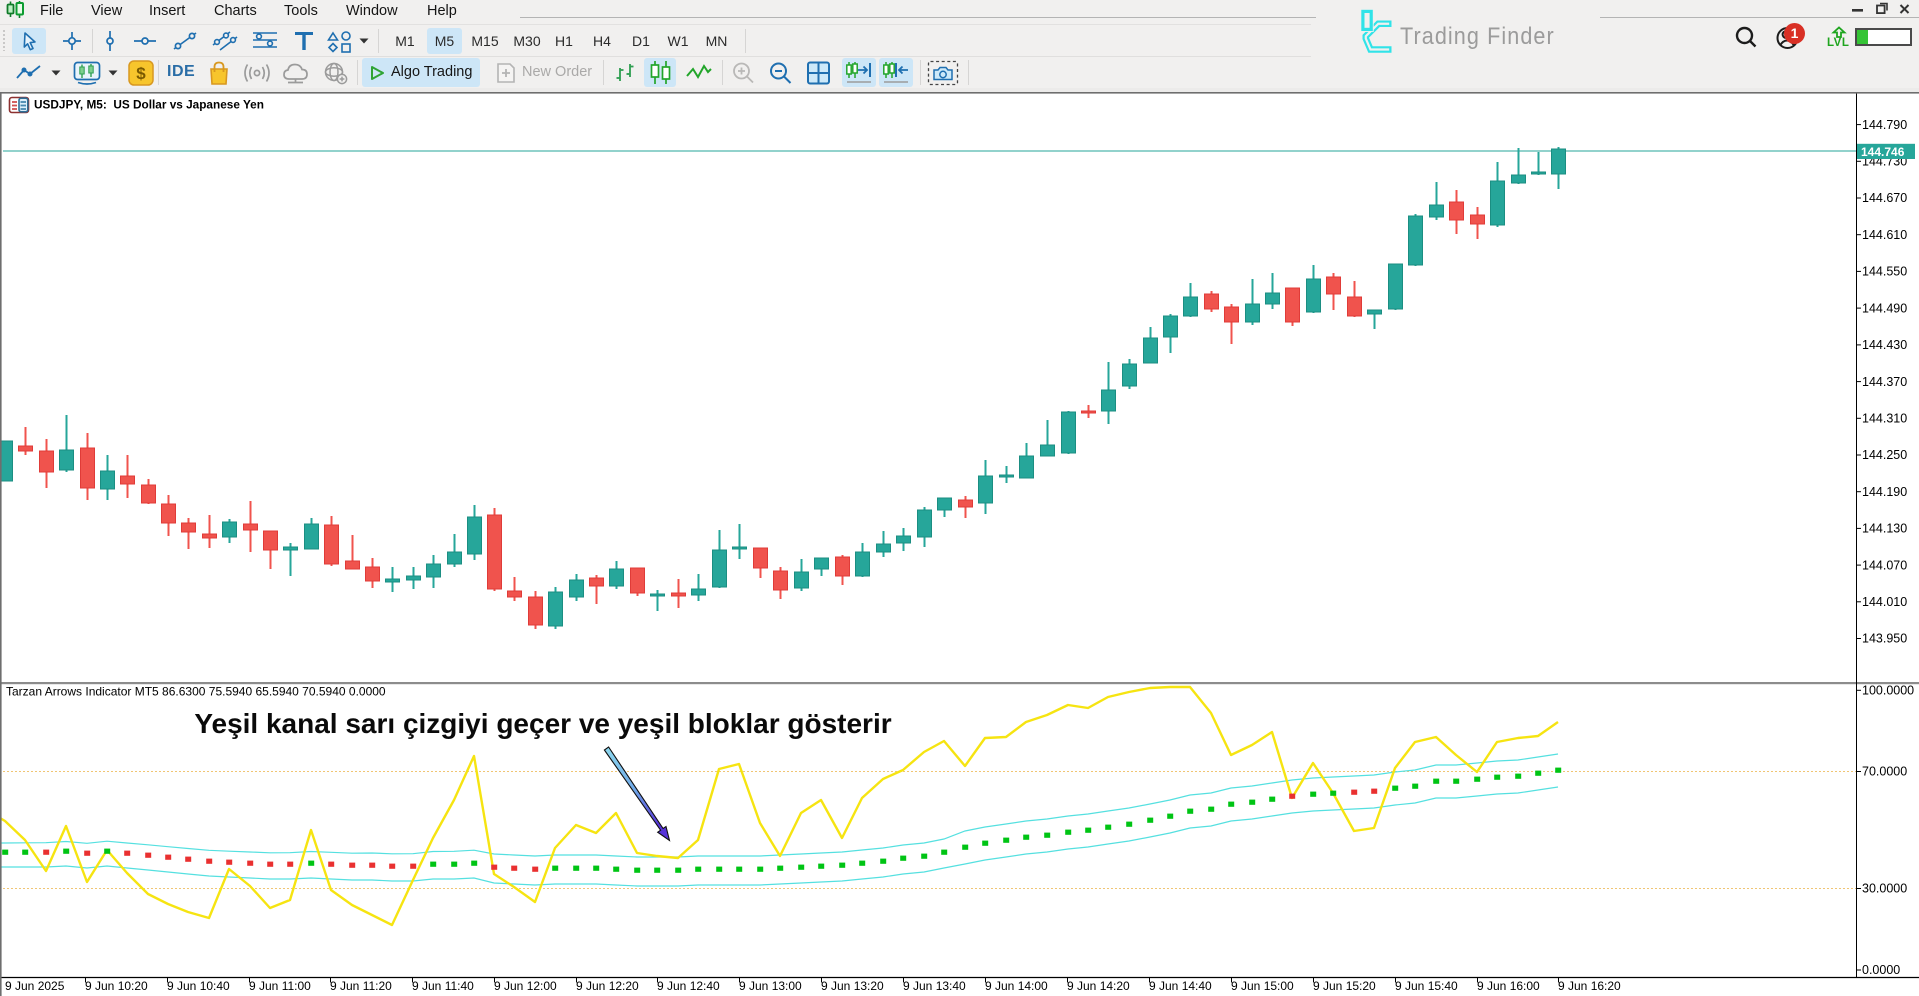 This screenshot has width=1919, height=996. I want to click on svg-text: 9 Jun 13:20, so click(852, 986).